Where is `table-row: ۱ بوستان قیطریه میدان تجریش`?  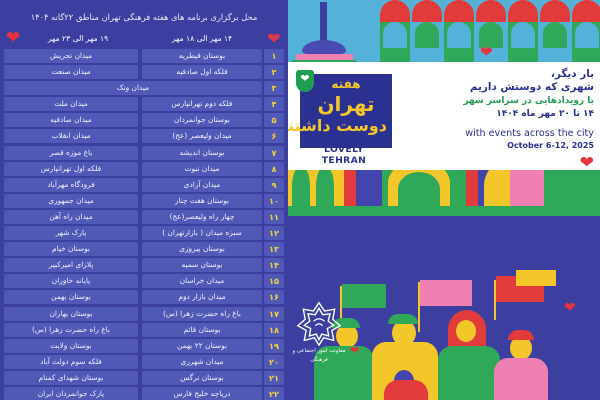 table-row: ۱ بوستان قیطریه میدان تجریش is located at coordinates (144, 56).